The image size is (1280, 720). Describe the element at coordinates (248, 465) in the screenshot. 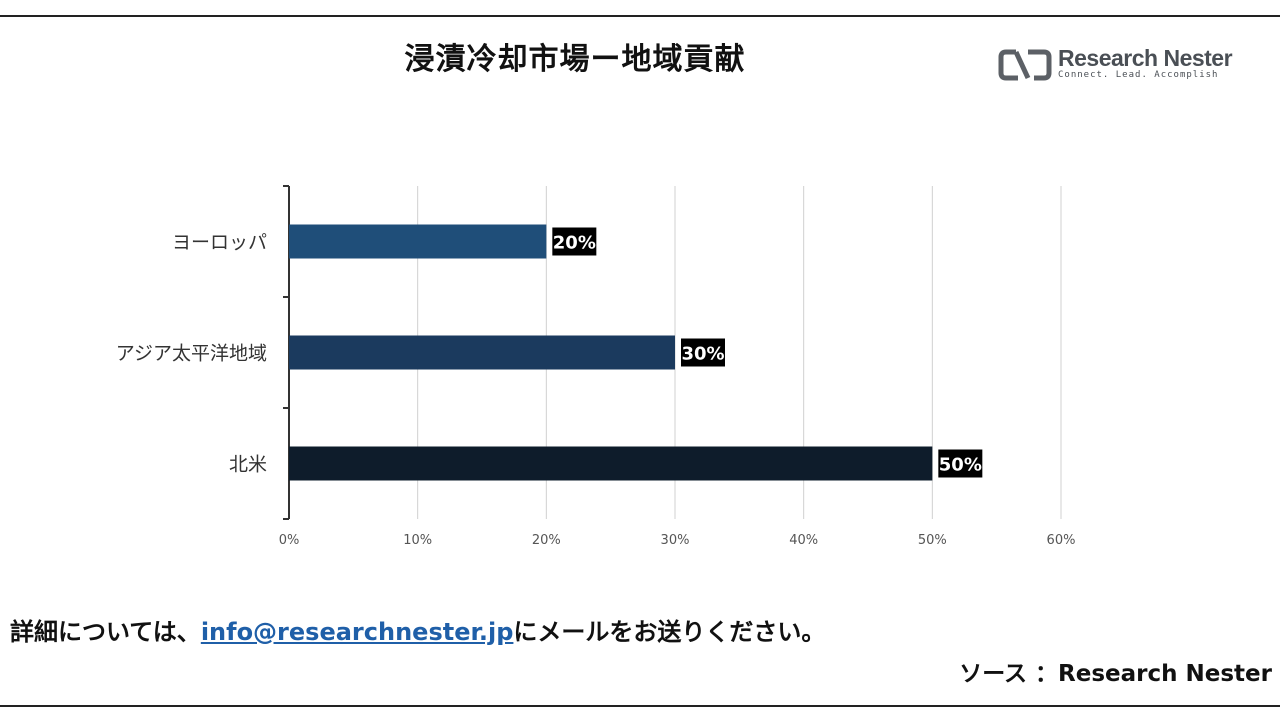

I see `category-label: 北米` at that location.